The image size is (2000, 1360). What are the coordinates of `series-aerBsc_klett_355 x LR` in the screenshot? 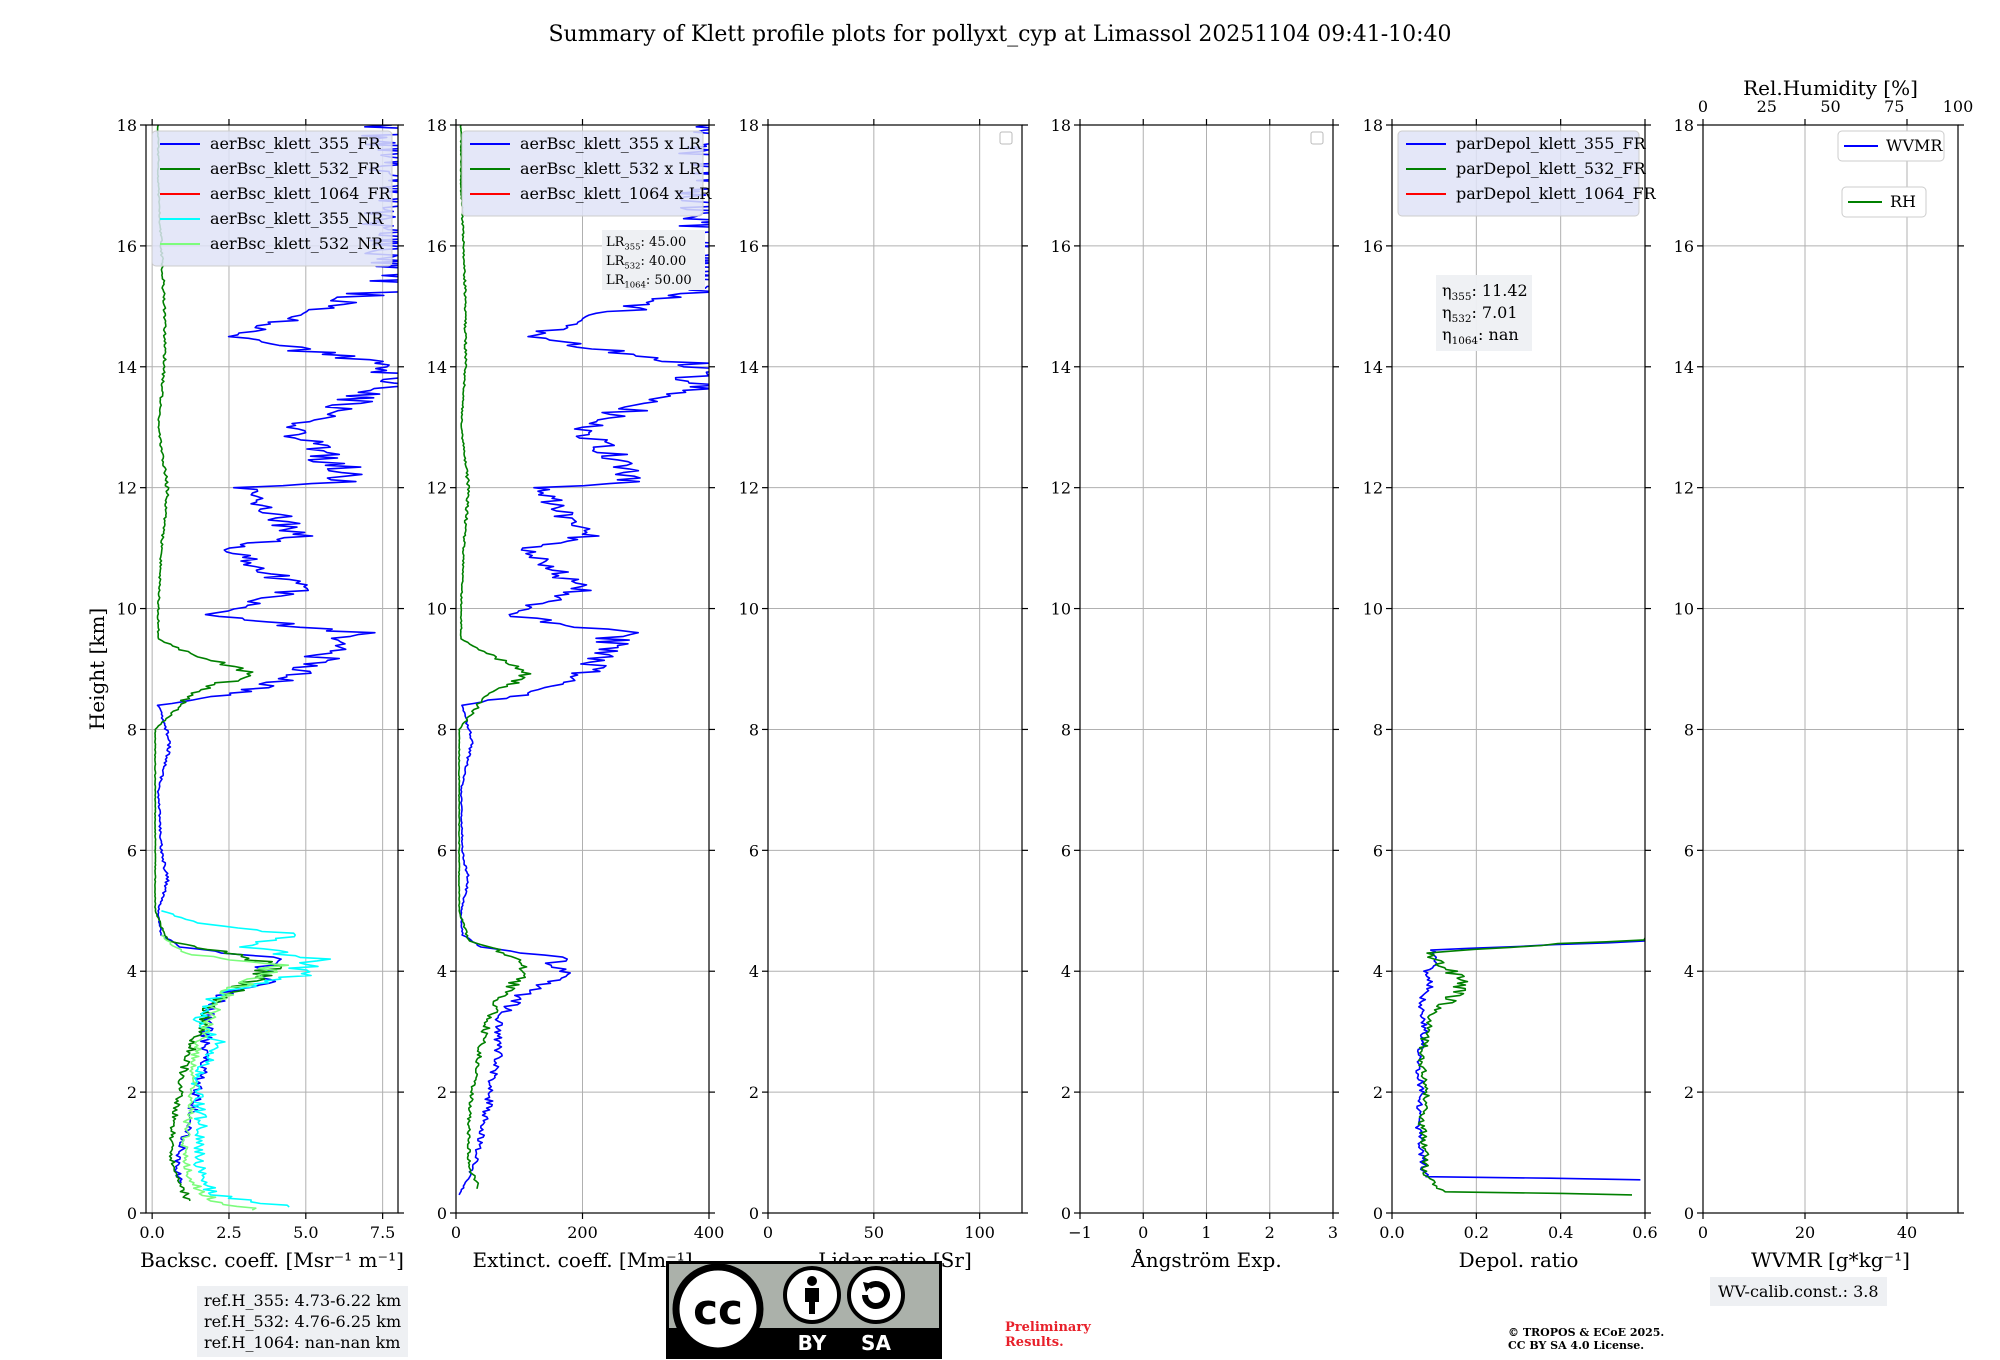 It's located at (583, 660).